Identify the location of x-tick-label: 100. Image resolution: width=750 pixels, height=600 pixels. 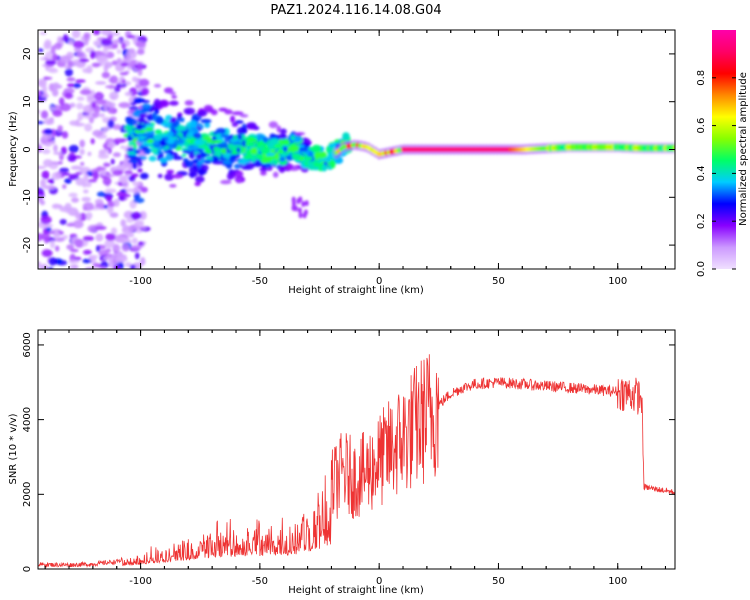
(617, 581).